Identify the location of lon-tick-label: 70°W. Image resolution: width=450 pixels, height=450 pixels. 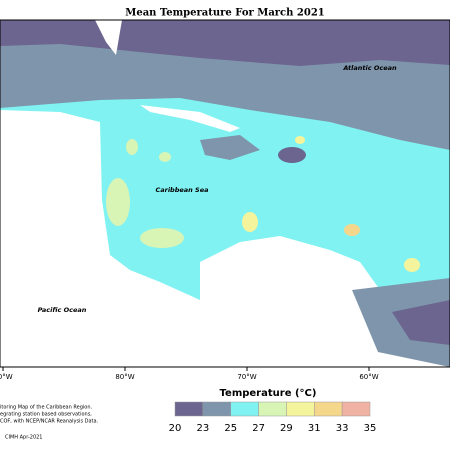
(246, 377).